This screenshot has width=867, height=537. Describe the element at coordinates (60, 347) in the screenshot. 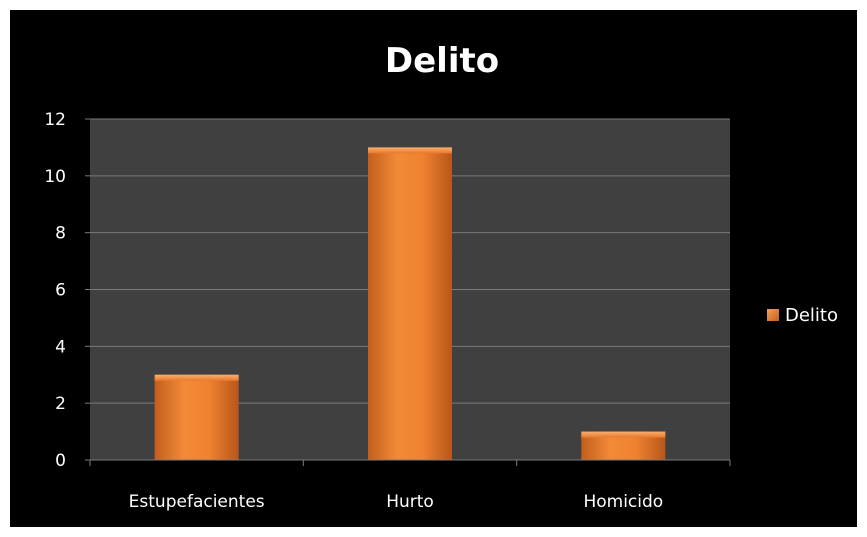

I see `y-tick-label: 4` at that location.